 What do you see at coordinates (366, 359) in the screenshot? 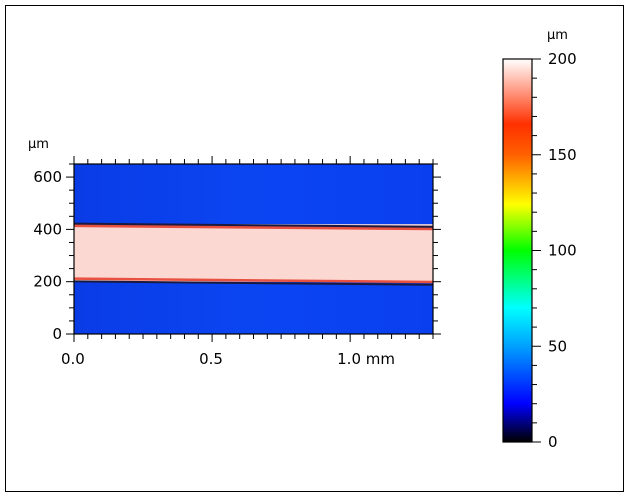
I see `x-tick-label: 1.0 mm` at bounding box center [366, 359].